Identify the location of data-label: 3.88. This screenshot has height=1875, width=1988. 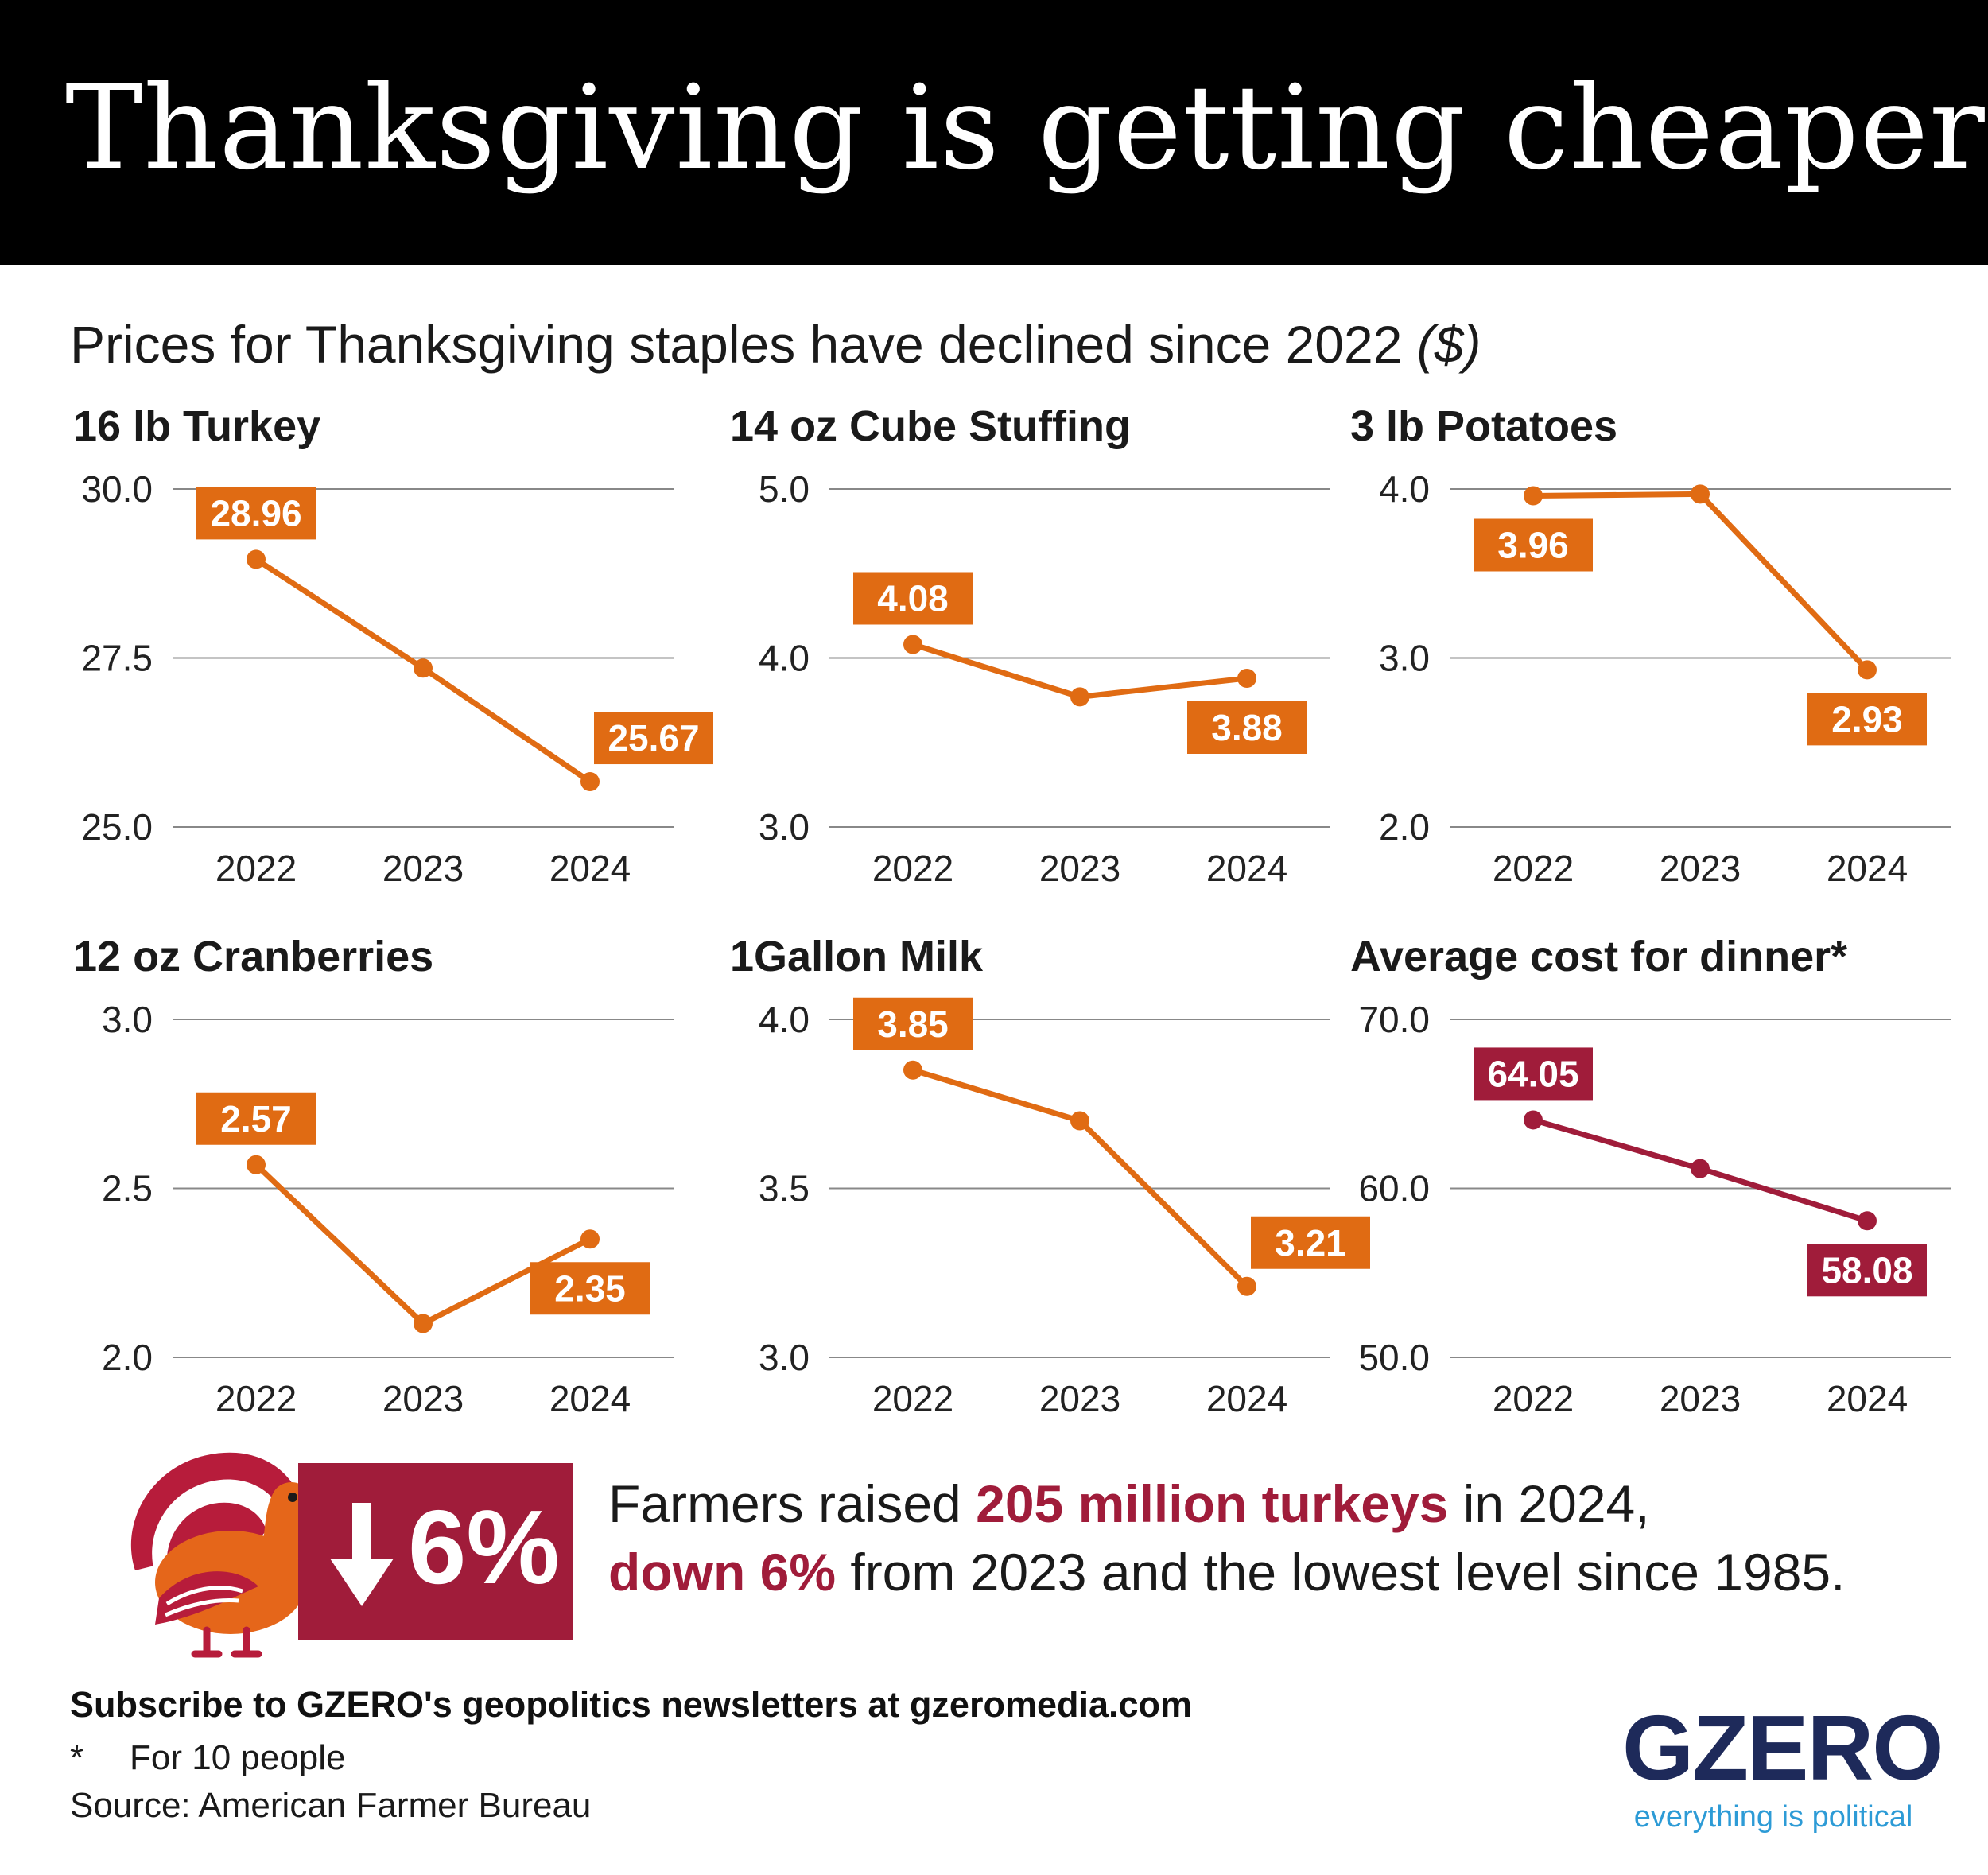
(1247, 727).